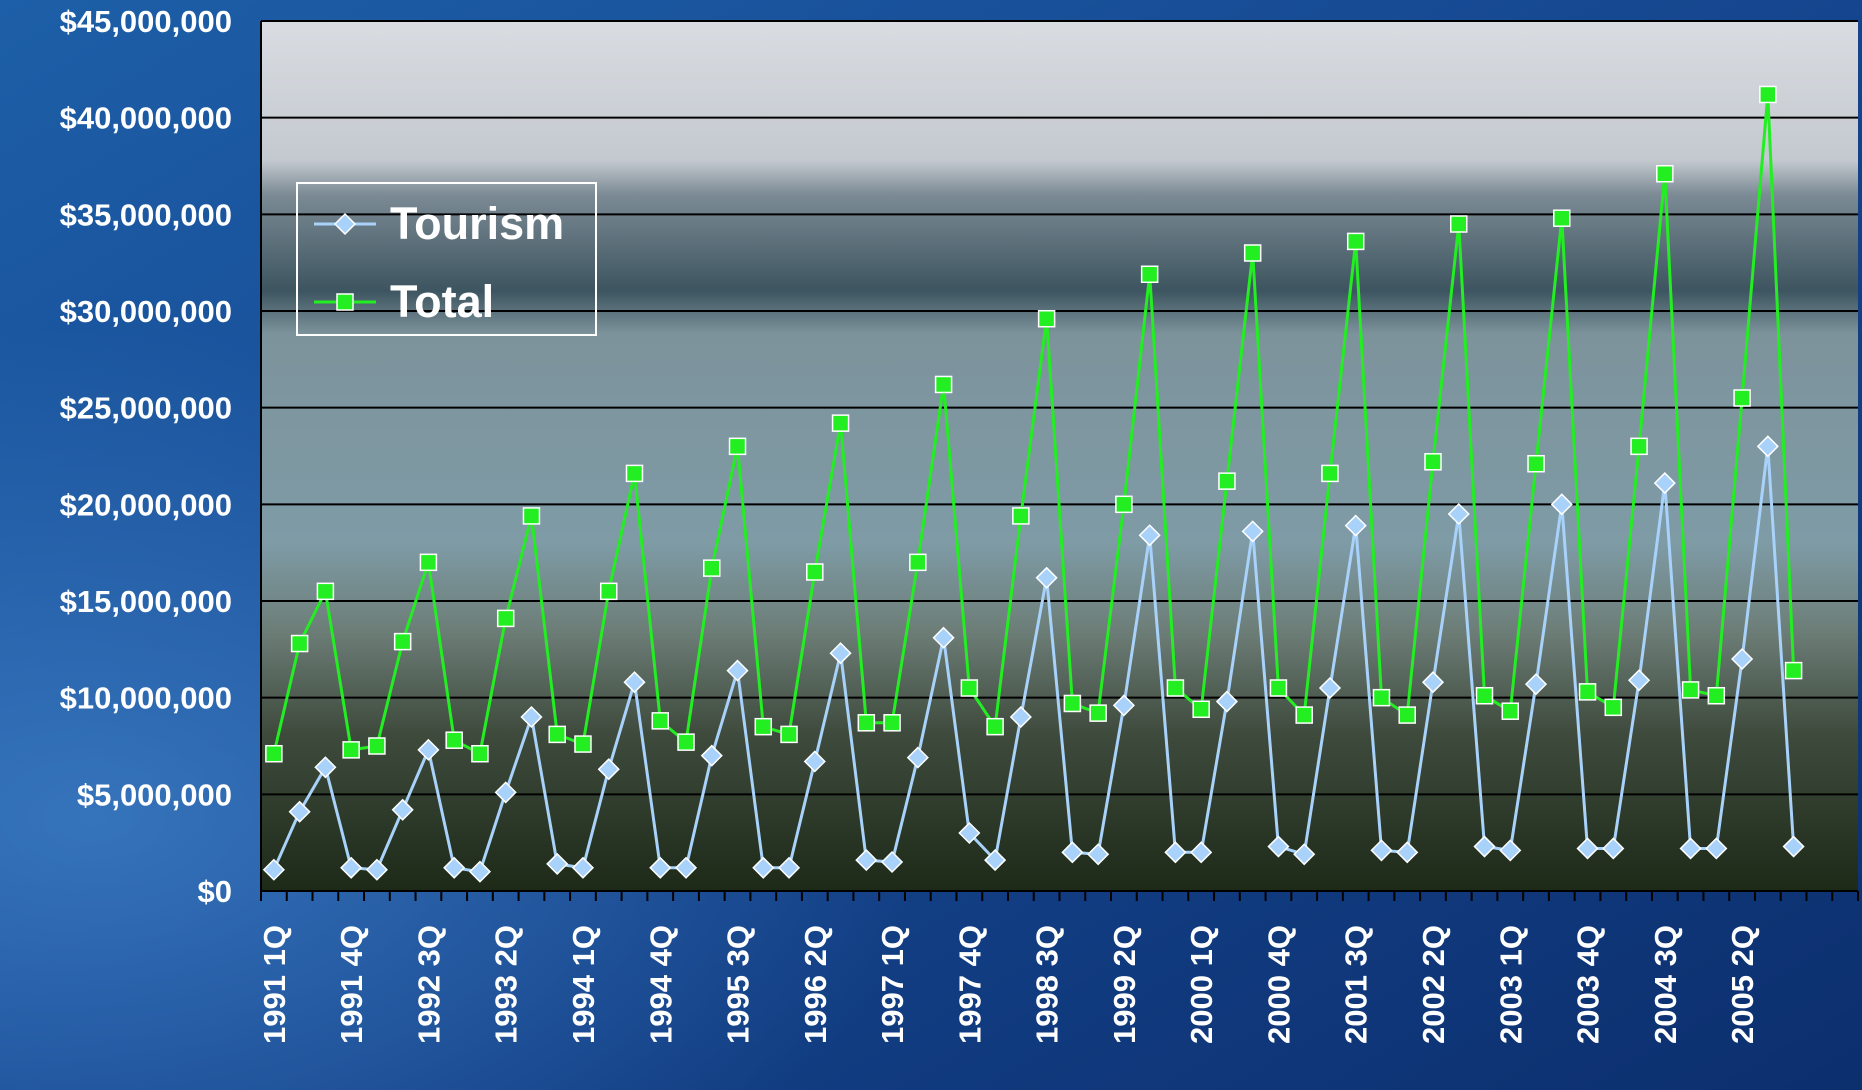  Describe the element at coordinates (1742, 984) in the screenshot. I see `x-tick-label: 2005 2Q` at that location.